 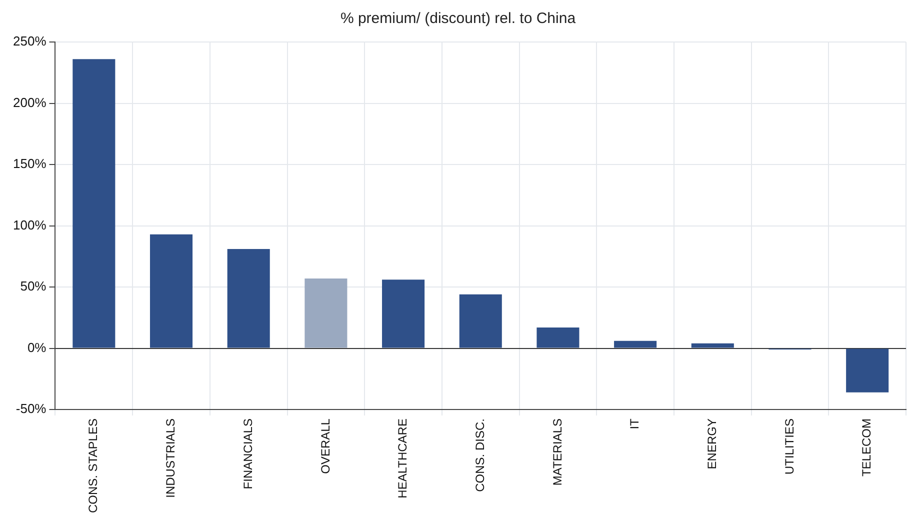 What do you see at coordinates (557, 452) in the screenshot?
I see `x-tick-label: MATERIALS` at bounding box center [557, 452].